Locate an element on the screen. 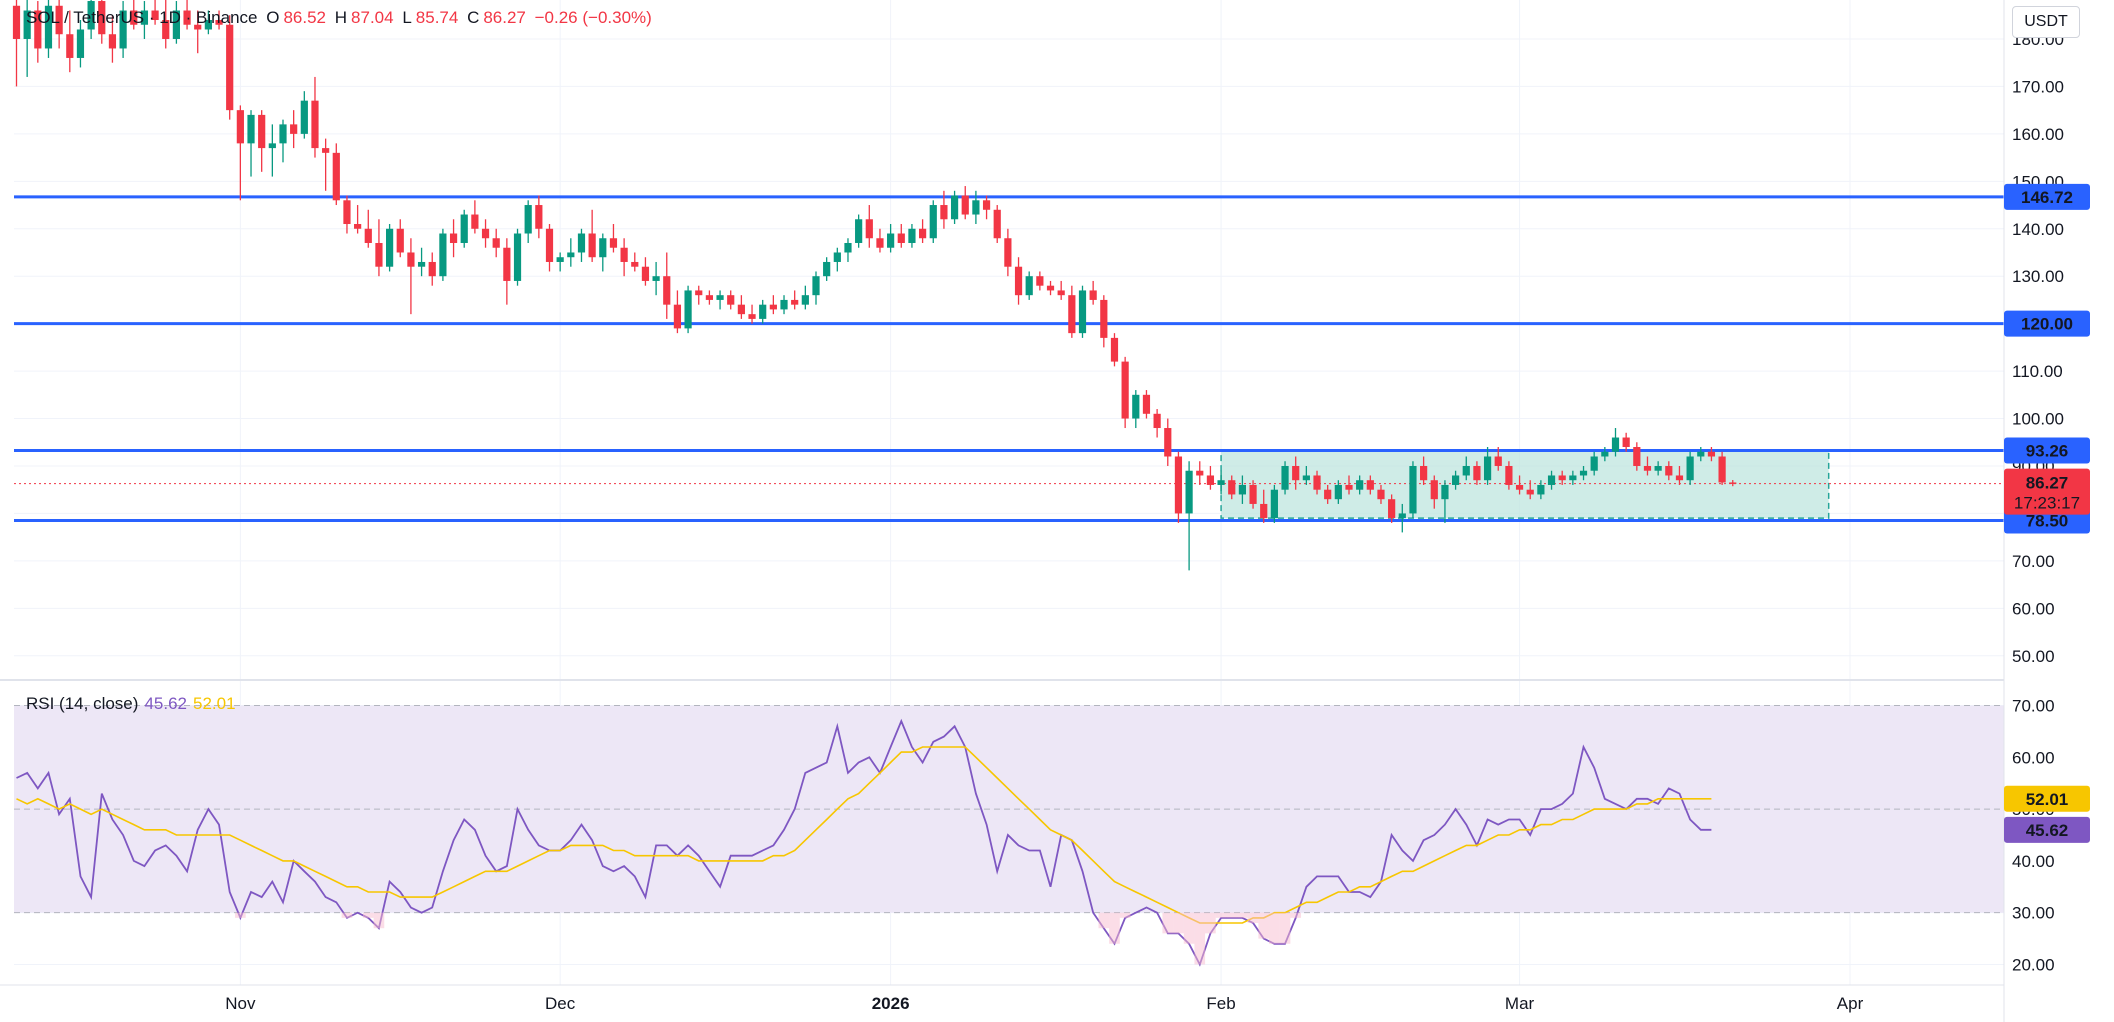  time-tick-label: Mar is located at coordinates (1520, 1003).